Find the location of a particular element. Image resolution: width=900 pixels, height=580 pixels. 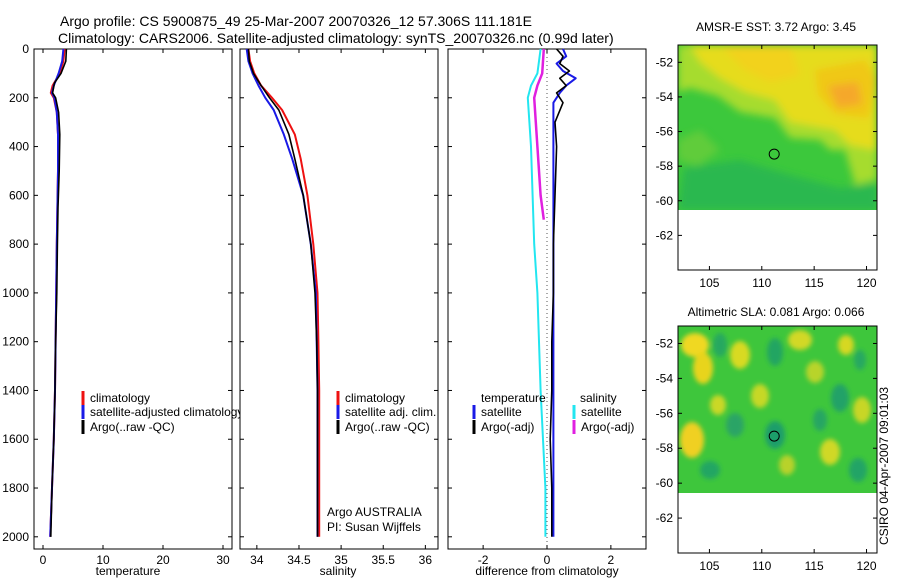

x-tick-label: 36 is located at coordinates (426, 560).